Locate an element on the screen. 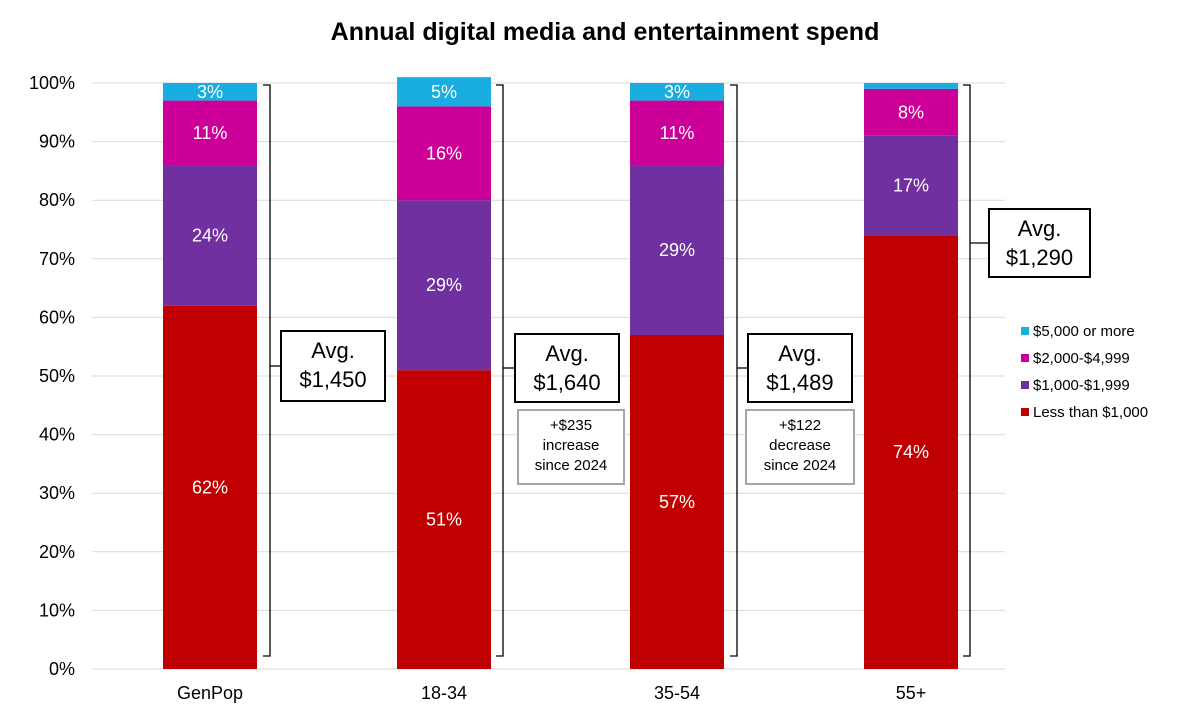 This screenshot has height=726, width=1200. y-tick-label: 40% is located at coordinates (57, 435).